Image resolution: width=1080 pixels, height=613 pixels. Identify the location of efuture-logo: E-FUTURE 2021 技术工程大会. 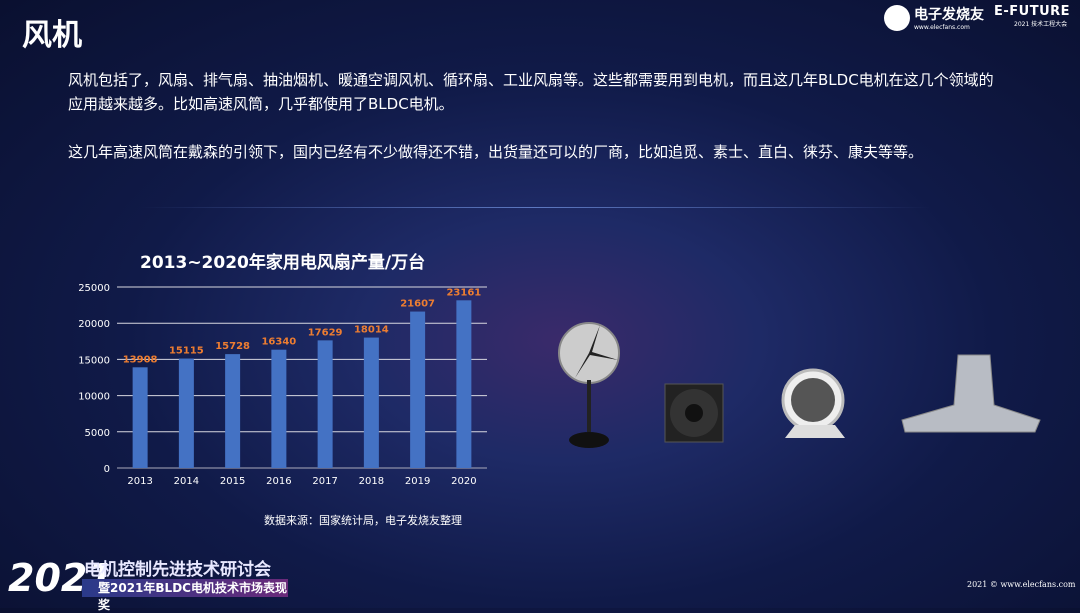
(1032, 16).